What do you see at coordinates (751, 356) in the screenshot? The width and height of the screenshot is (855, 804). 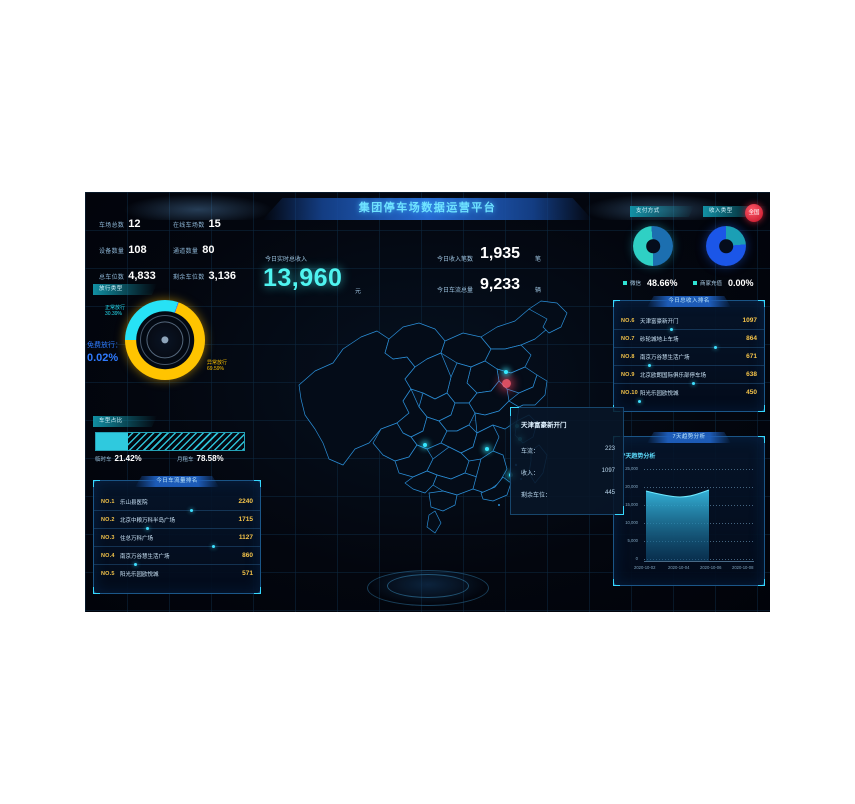 I see `rank-value: 671` at bounding box center [751, 356].